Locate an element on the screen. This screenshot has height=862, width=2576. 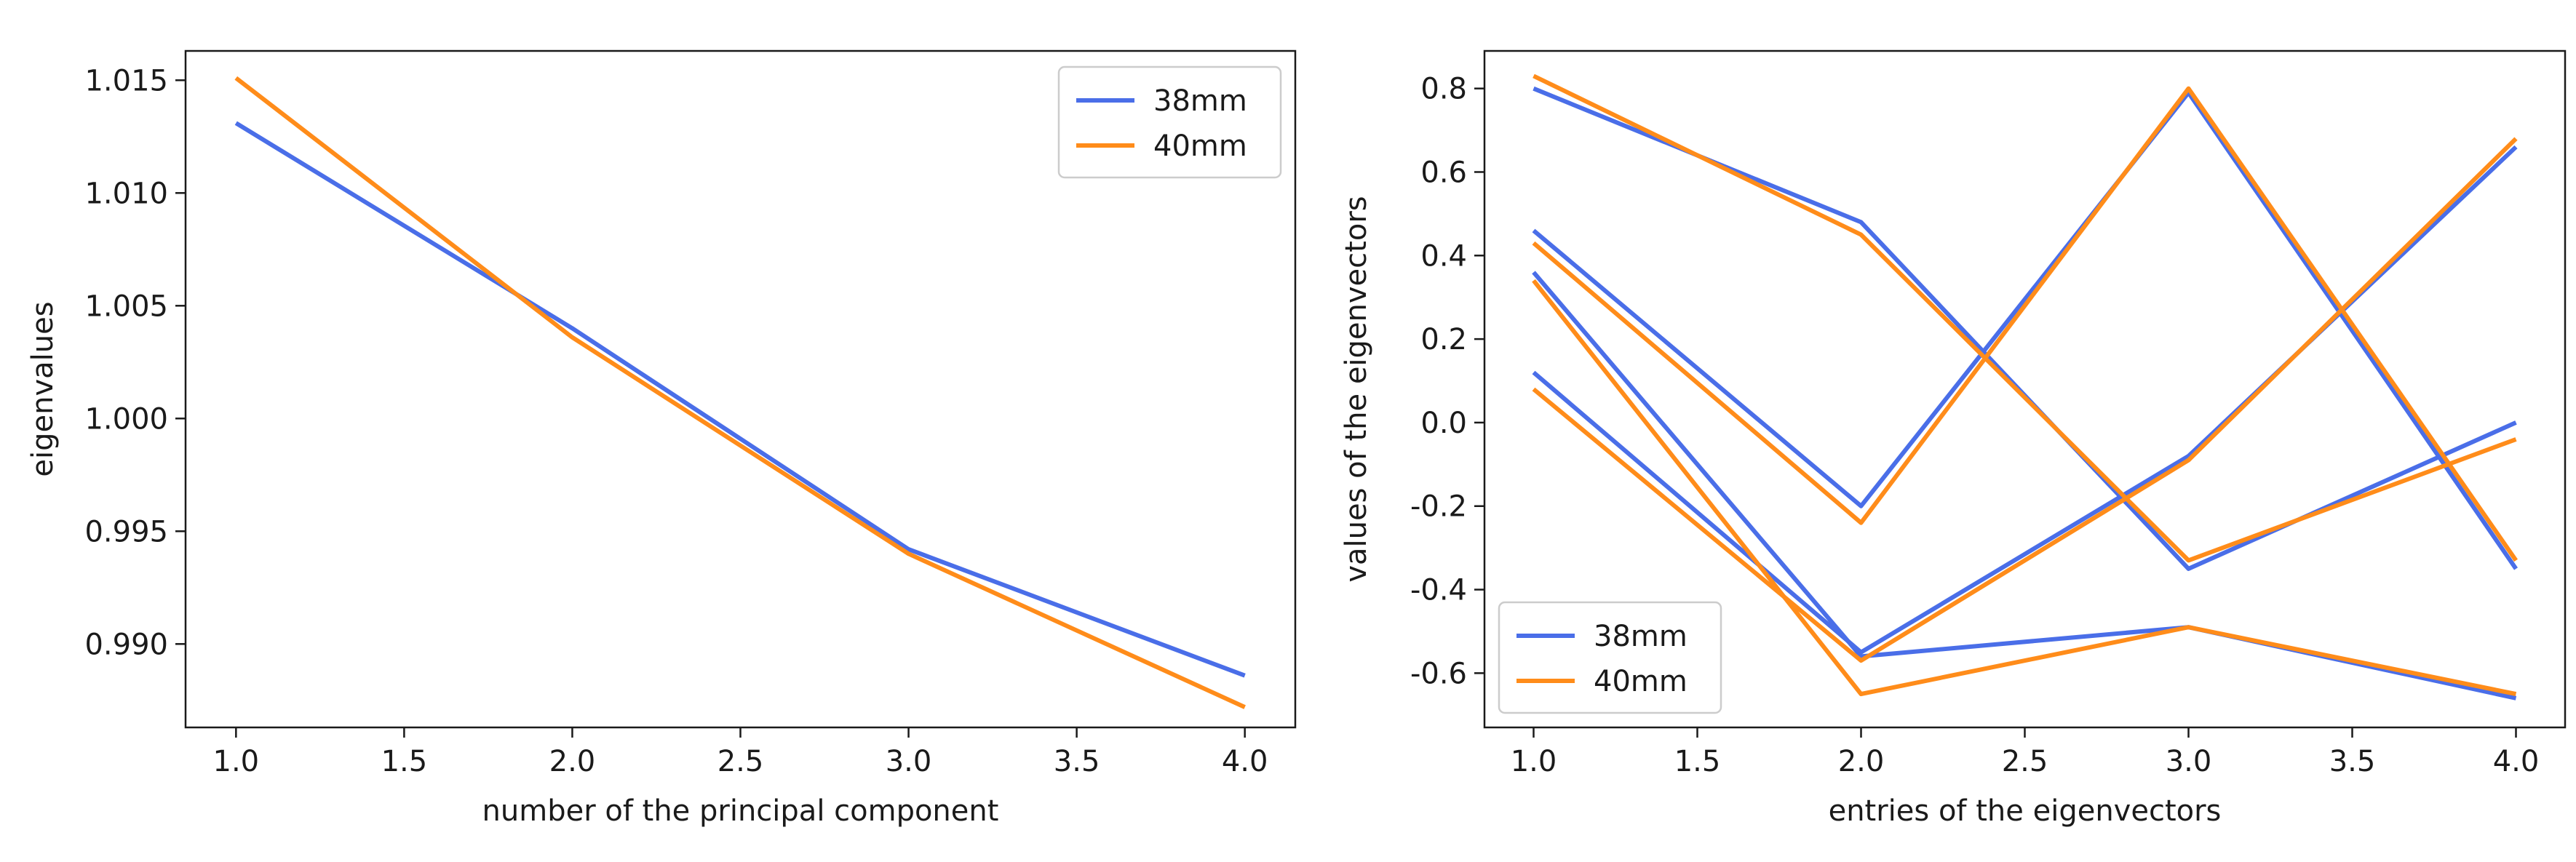
right-x-axis-label: entries of the eigenvectors is located at coordinates (2025, 811).